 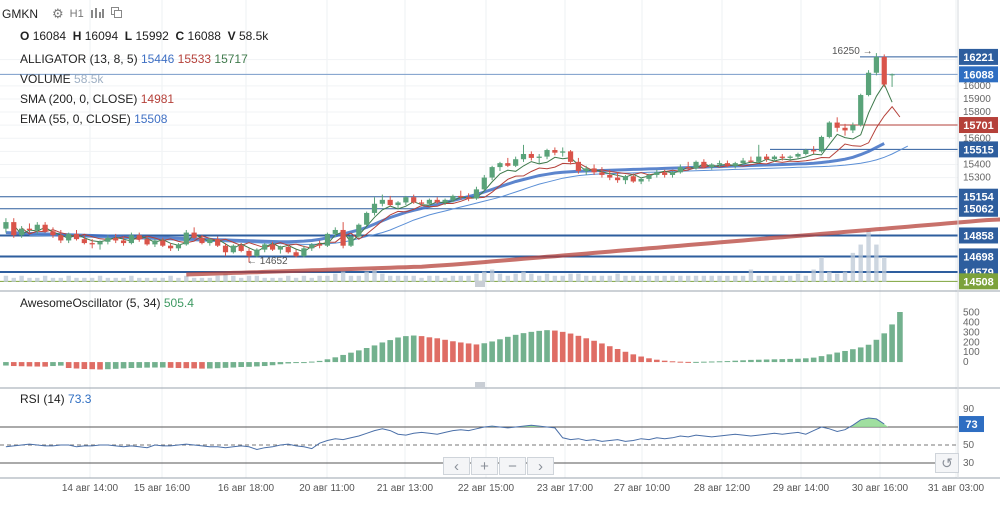 What do you see at coordinates (55, 399) in the screenshot?
I see `rsi-legend: RSI (14) 73.3` at bounding box center [55, 399].